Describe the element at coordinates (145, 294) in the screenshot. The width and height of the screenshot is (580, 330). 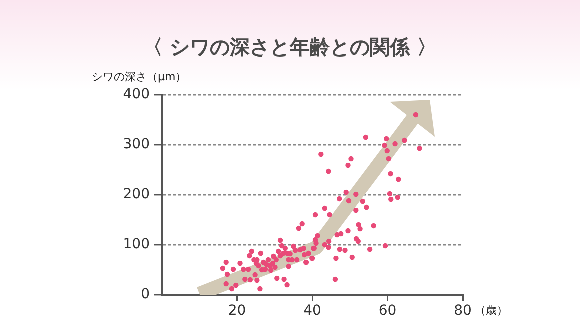
I see `y-tick-label: 0` at that location.